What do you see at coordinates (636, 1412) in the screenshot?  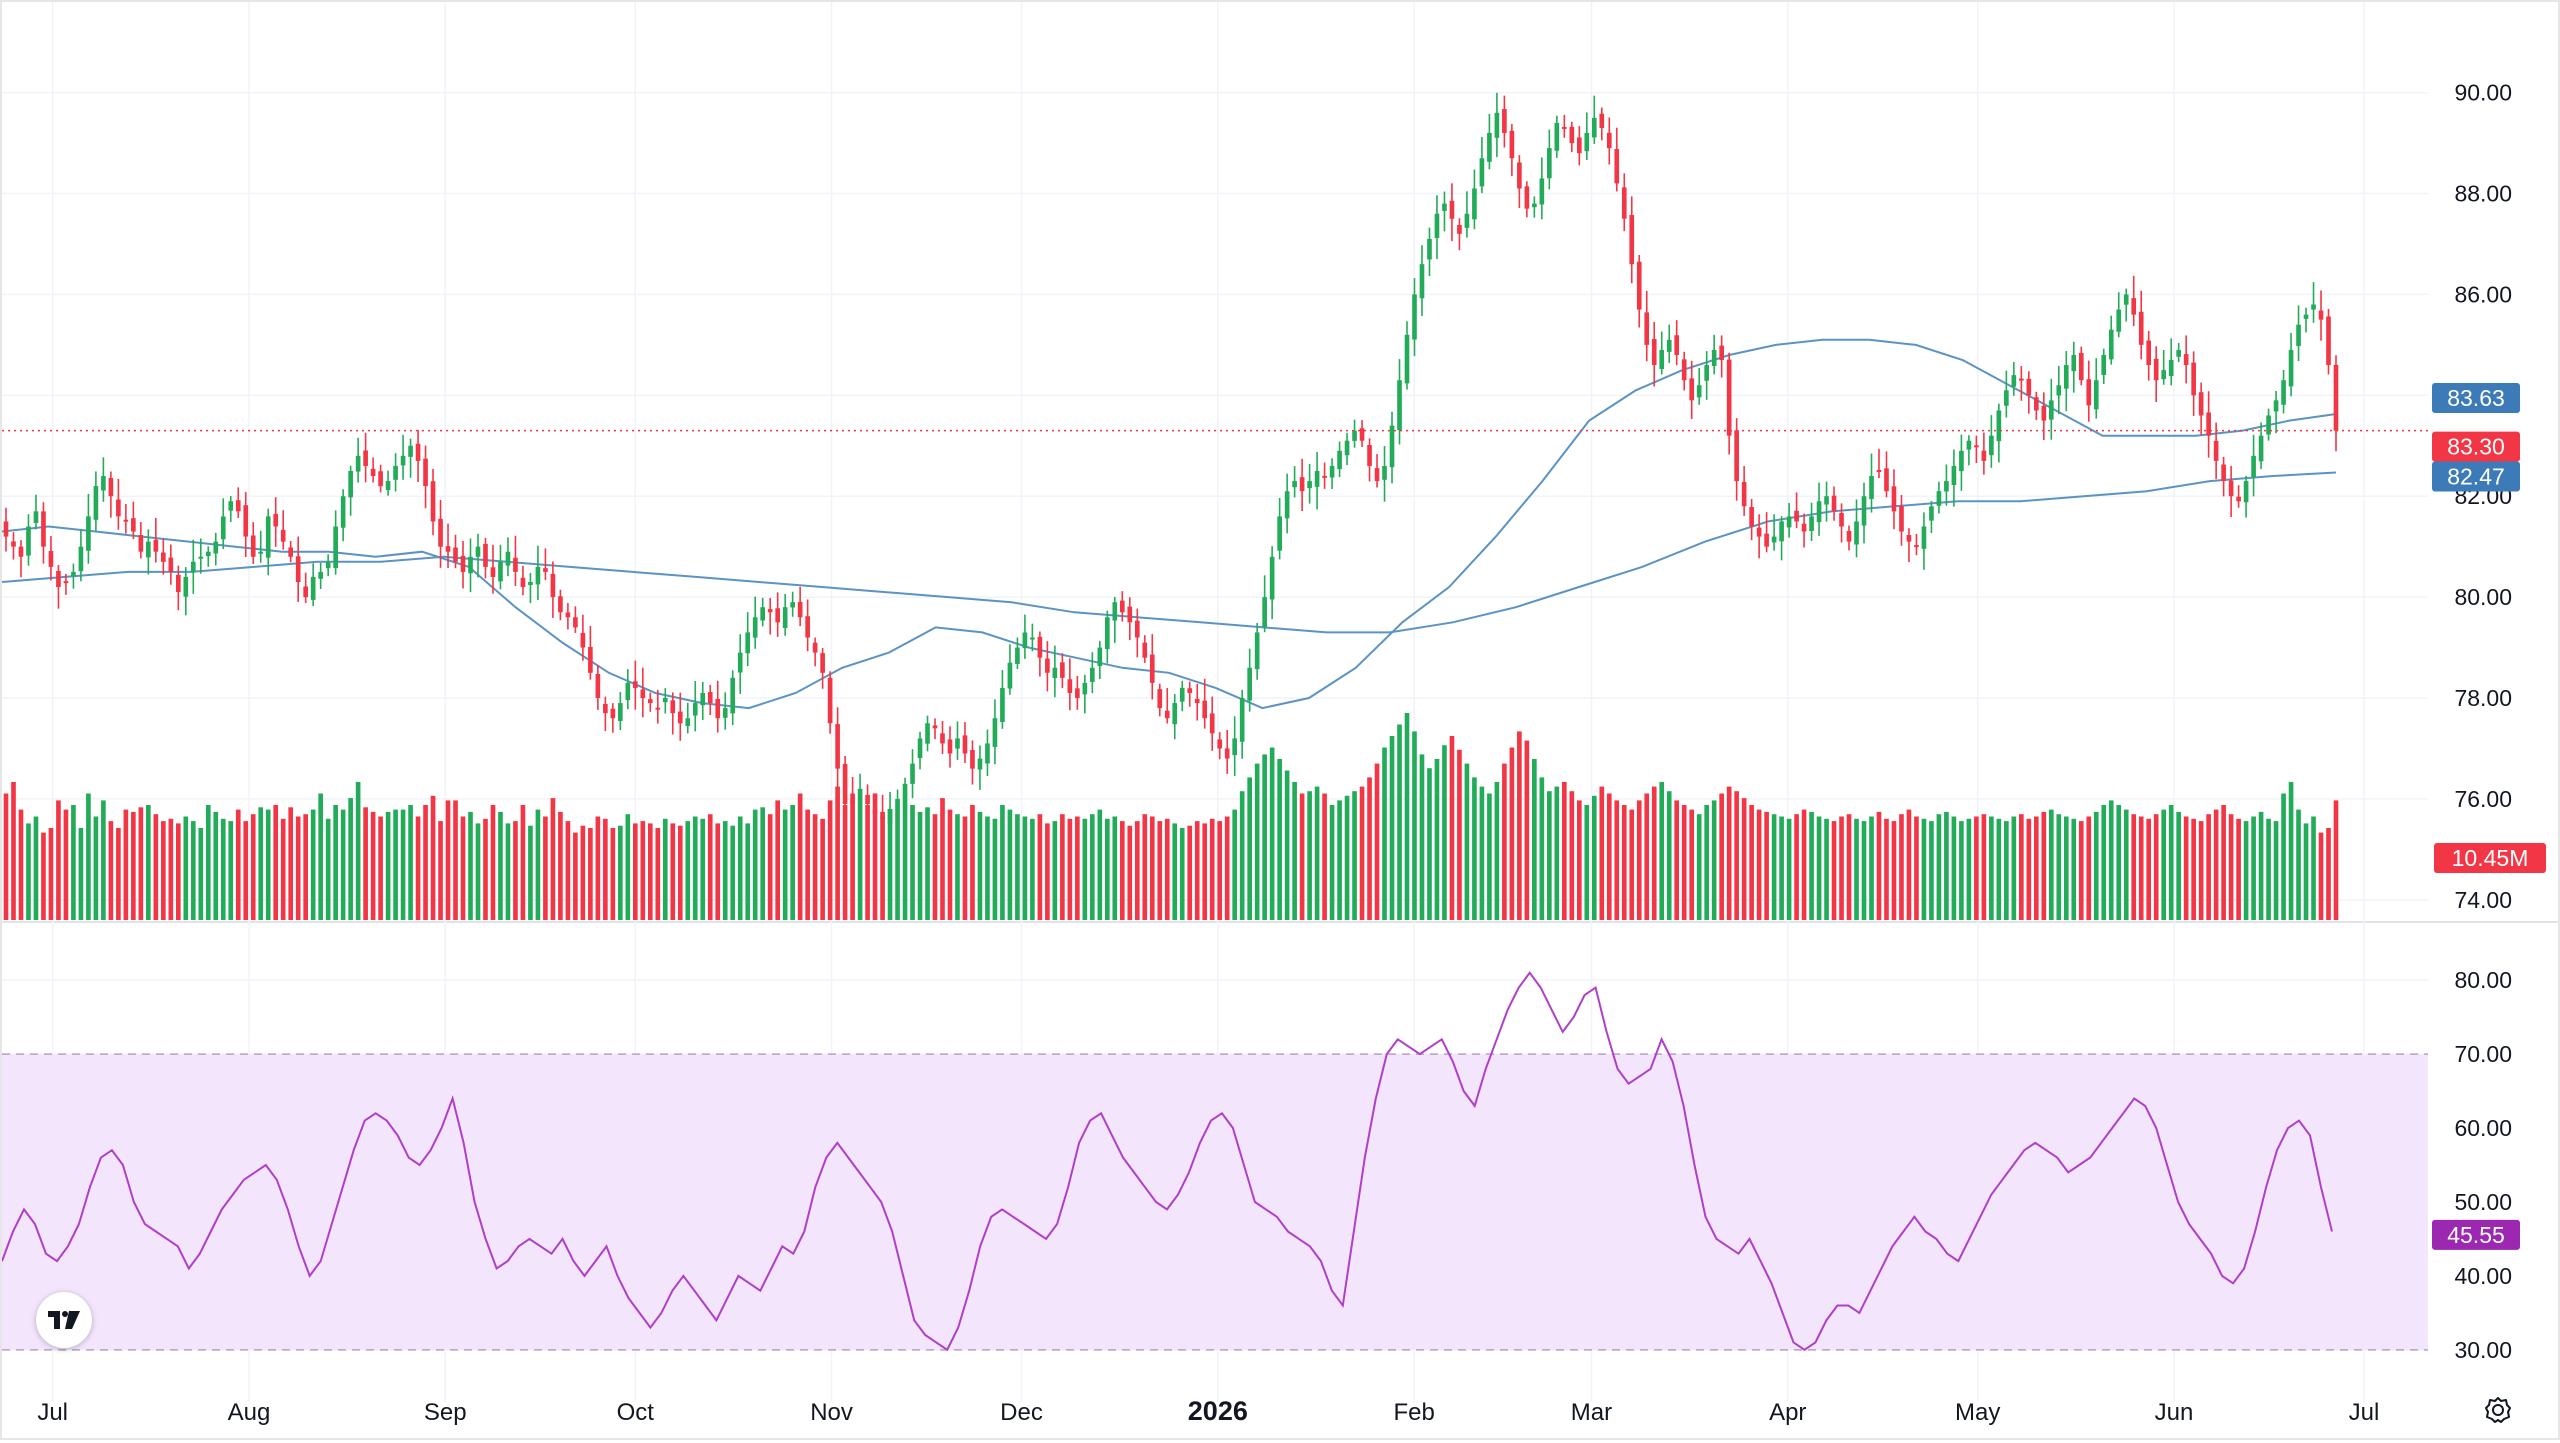 I see `time-tick-label: Oct` at bounding box center [636, 1412].